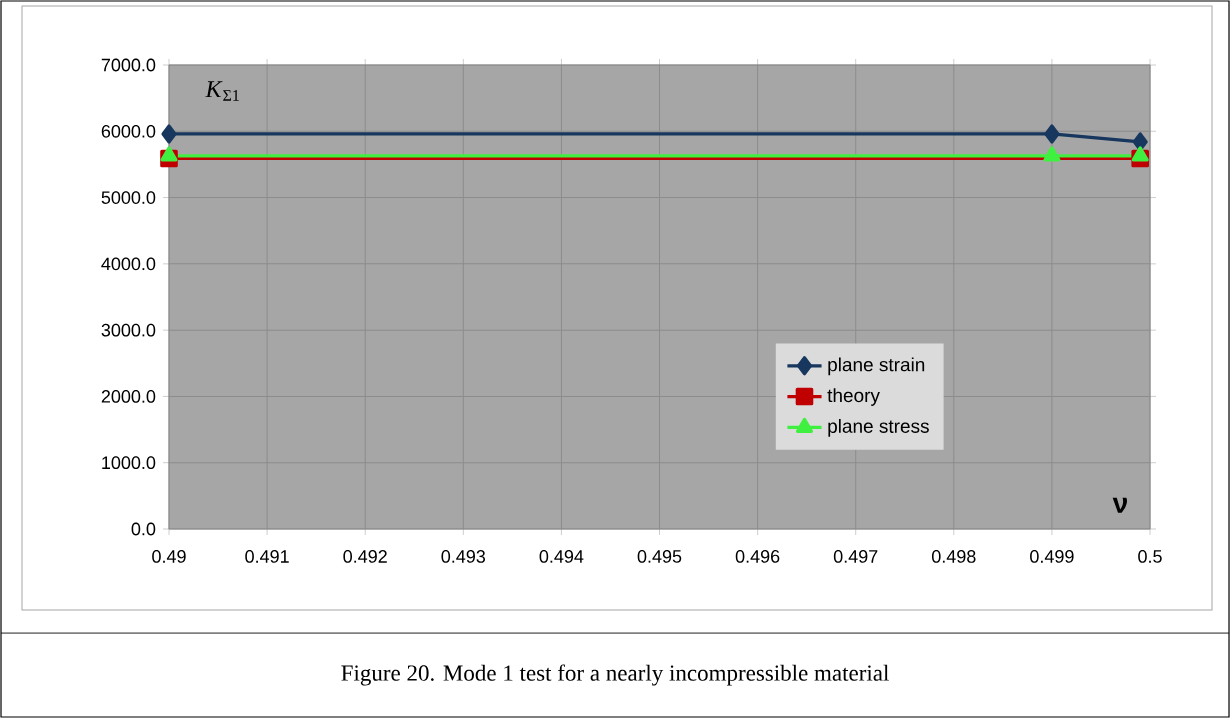 The width and height of the screenshot is (1230, 718). Describe the element at coordinates (1150, 556) in the screenshot. I see `x-tick-label: 0.5` at that location.